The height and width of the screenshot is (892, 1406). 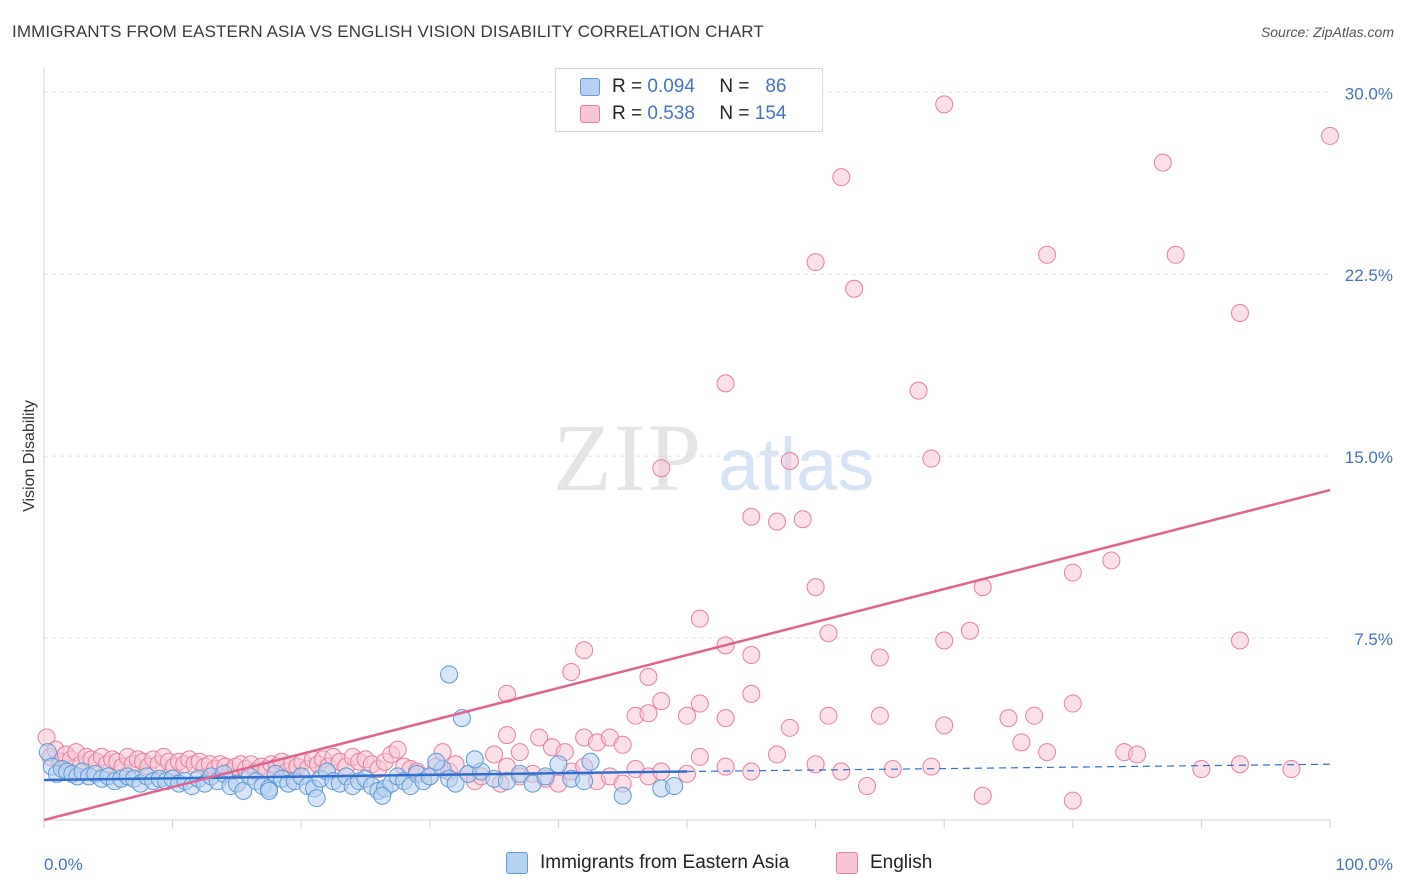 I want to click on y-tick-label: 30.0%, so click(x=1369, y=93).